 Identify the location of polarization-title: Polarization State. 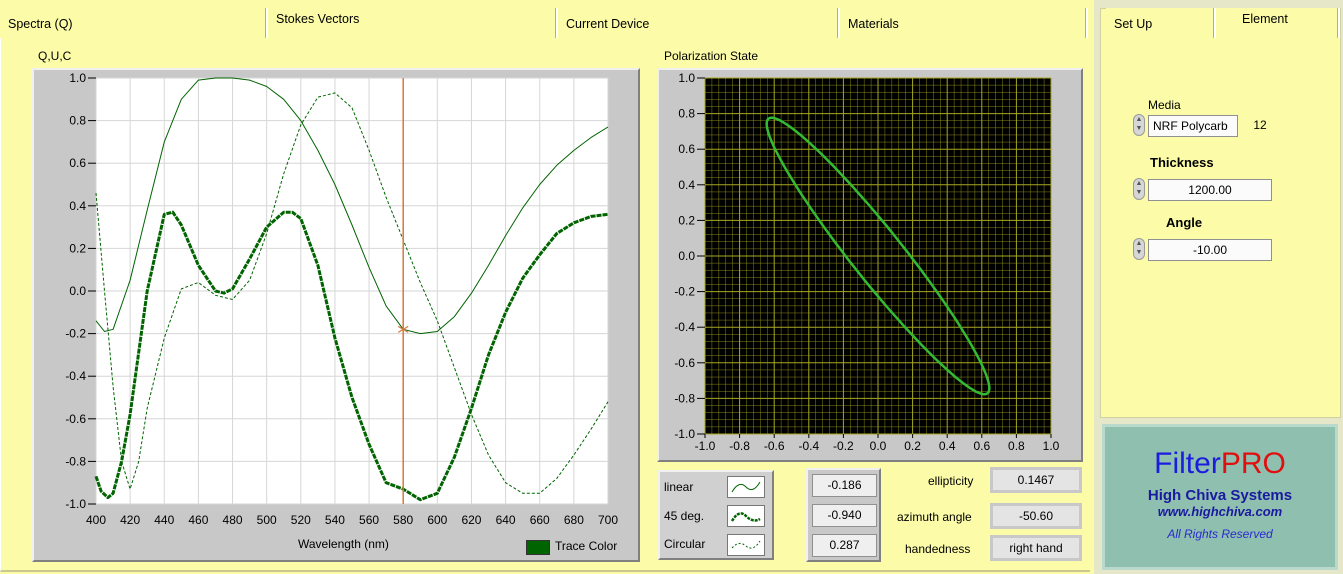
(711, 56).